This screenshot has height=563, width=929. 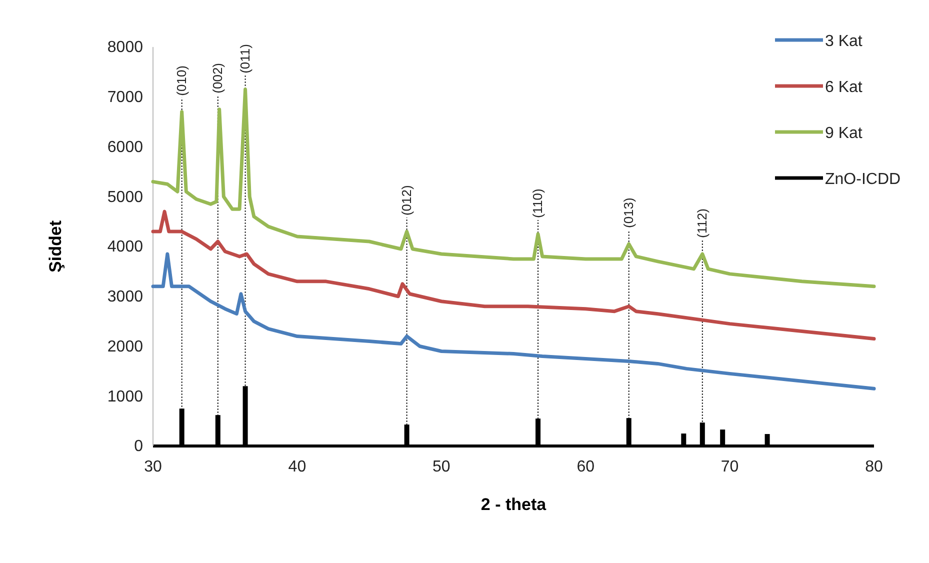 I want to click on y-tick-label: 5000, so click(x=125, y=197).